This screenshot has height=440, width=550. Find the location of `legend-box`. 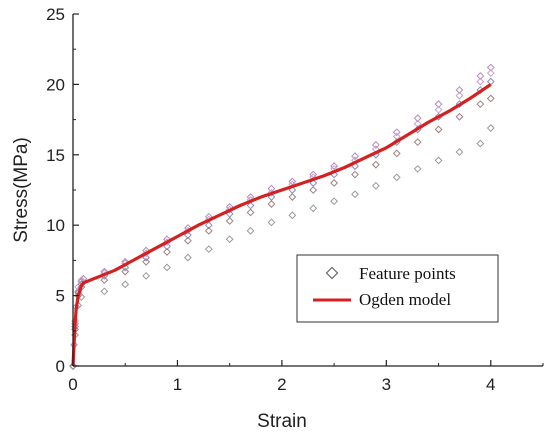

legend-box is located at coordinates (397, 288).